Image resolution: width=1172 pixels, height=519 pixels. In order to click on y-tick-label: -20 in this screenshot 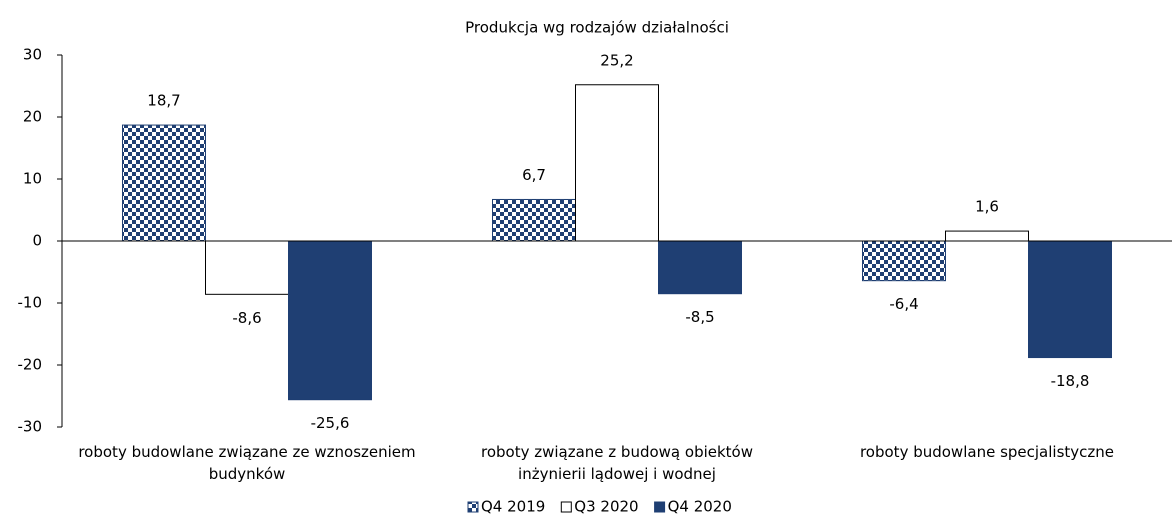, I will do `click(30, 365)`.